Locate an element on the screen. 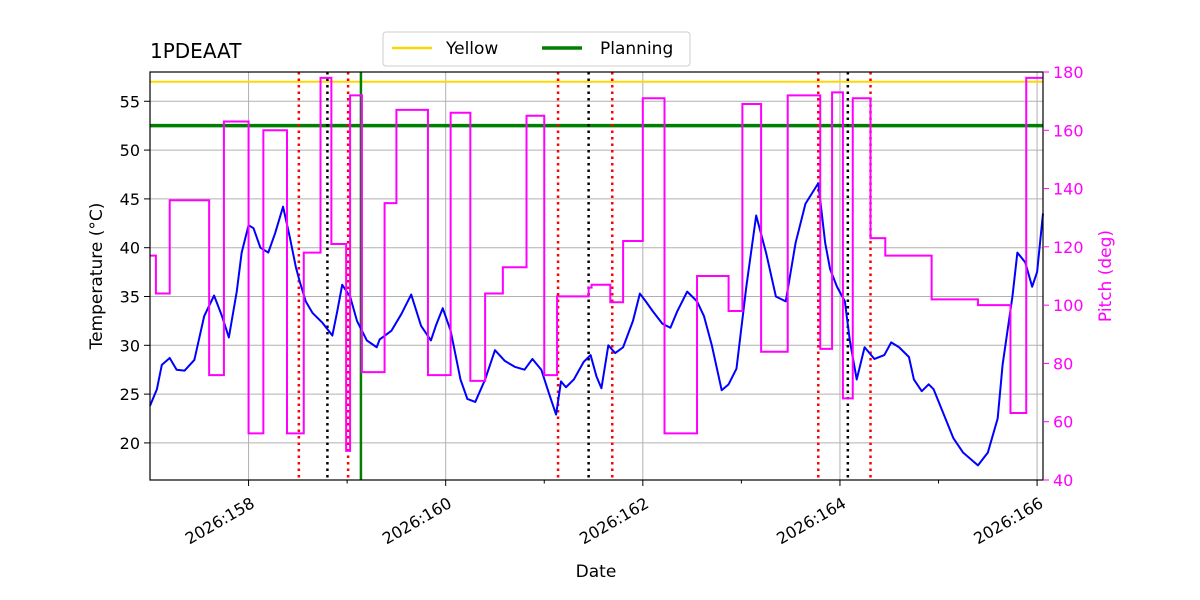  y-tick-label: 55 is located at coordinates (130, 101).